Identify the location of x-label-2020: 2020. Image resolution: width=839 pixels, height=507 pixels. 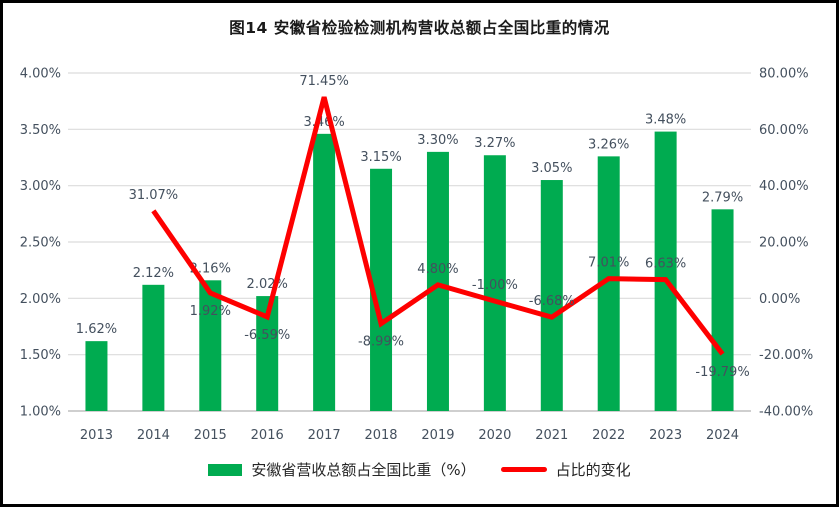
(494, 435).